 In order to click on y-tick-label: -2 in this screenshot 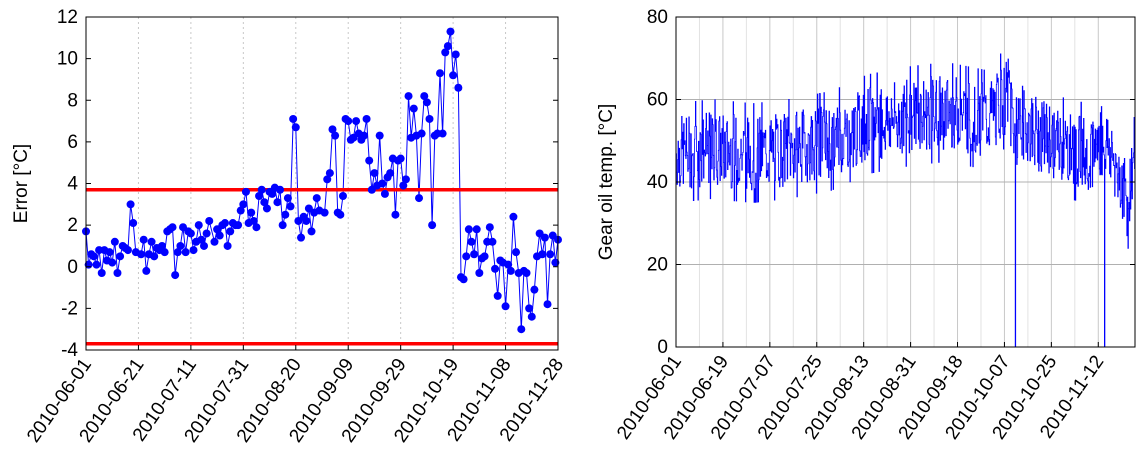, I will do `click(69, 308)`.